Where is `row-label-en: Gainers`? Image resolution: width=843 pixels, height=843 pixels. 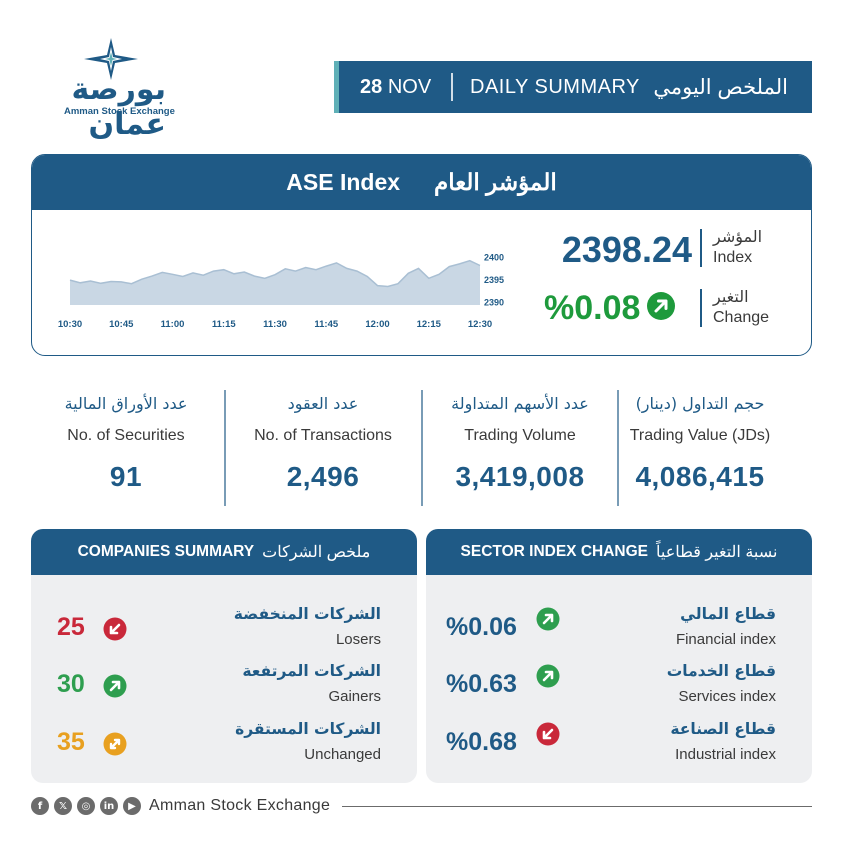 row-label-en: Gainers is located at coordinates (354, 696).